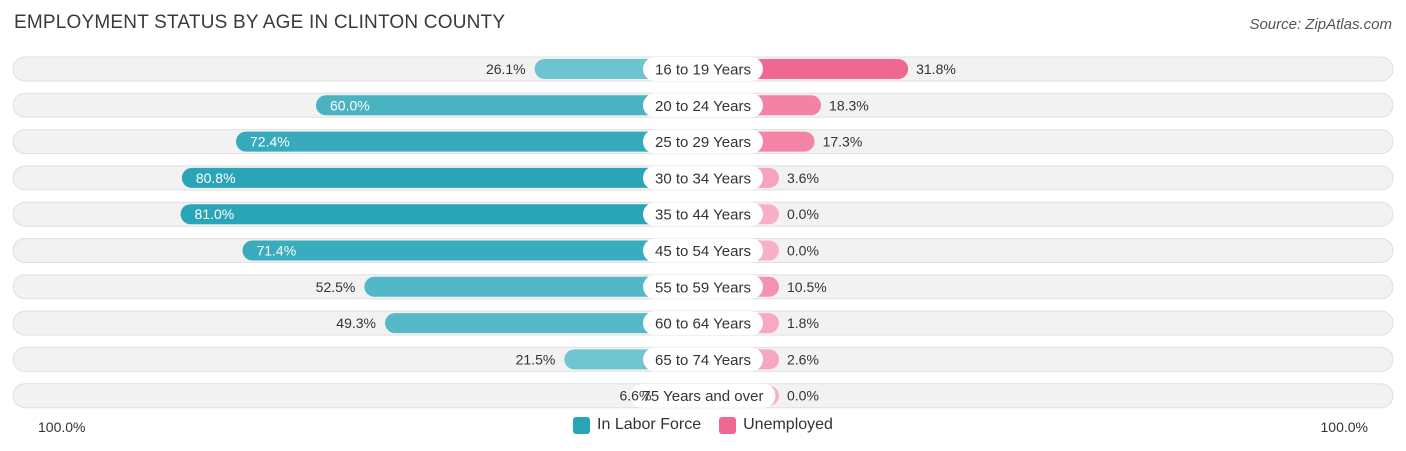  Describe the element at coordinates (61, 427) in the screenshot. I see `axis-left-label: 100.0%` at that location.